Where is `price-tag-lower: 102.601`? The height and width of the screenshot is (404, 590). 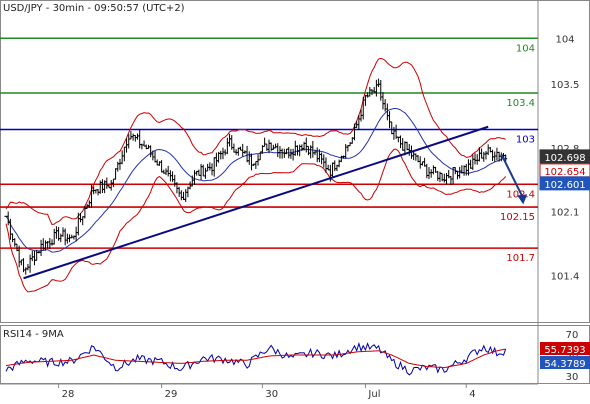 price-tag-lower: 102.601 is located at coordinates (564, 183).